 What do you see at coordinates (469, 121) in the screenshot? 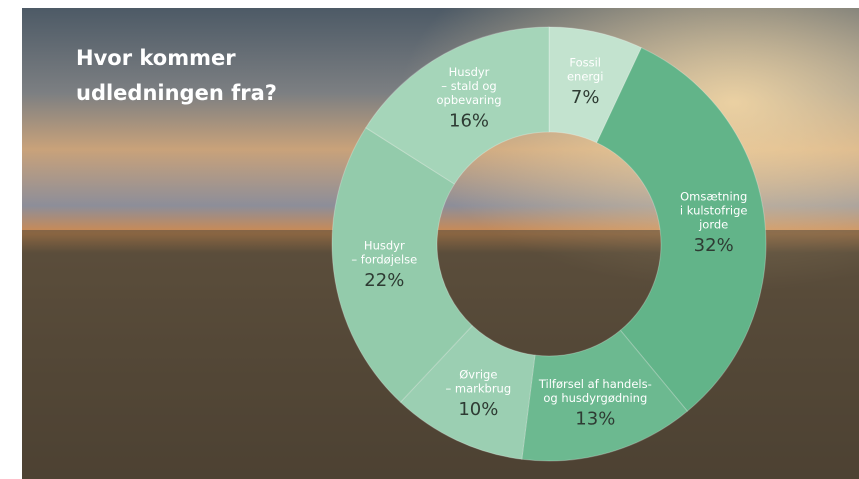
I see `slice-value-label: 16%` at bounding box center [469, 121].